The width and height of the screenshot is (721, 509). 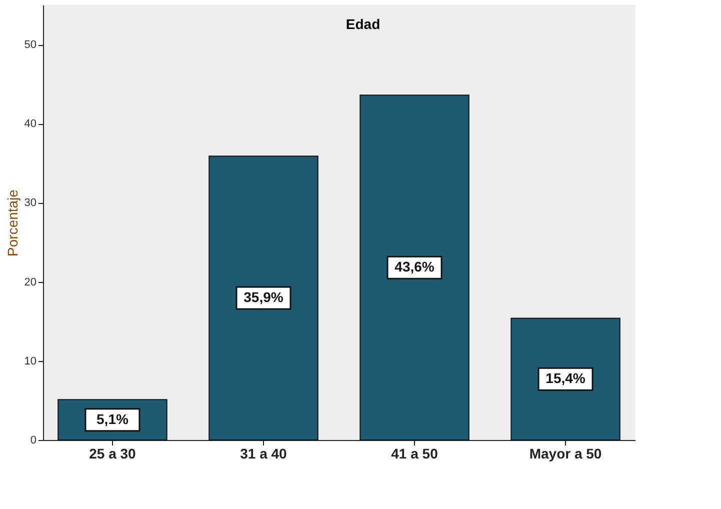 What do you see at coordinates (30, 45) in the screenshot?
I see `y-tick-label: 50` at bounding box center [30, 45].